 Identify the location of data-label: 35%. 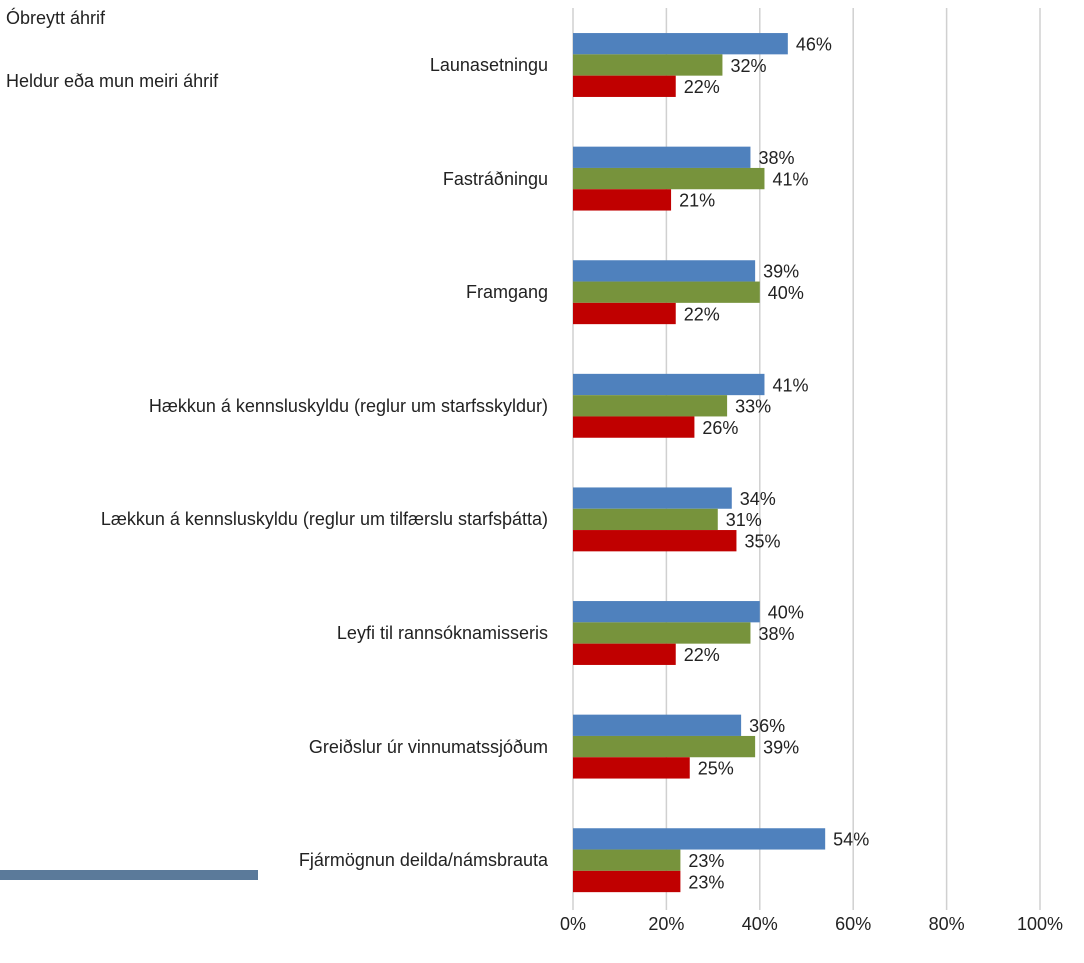
(762, 541).